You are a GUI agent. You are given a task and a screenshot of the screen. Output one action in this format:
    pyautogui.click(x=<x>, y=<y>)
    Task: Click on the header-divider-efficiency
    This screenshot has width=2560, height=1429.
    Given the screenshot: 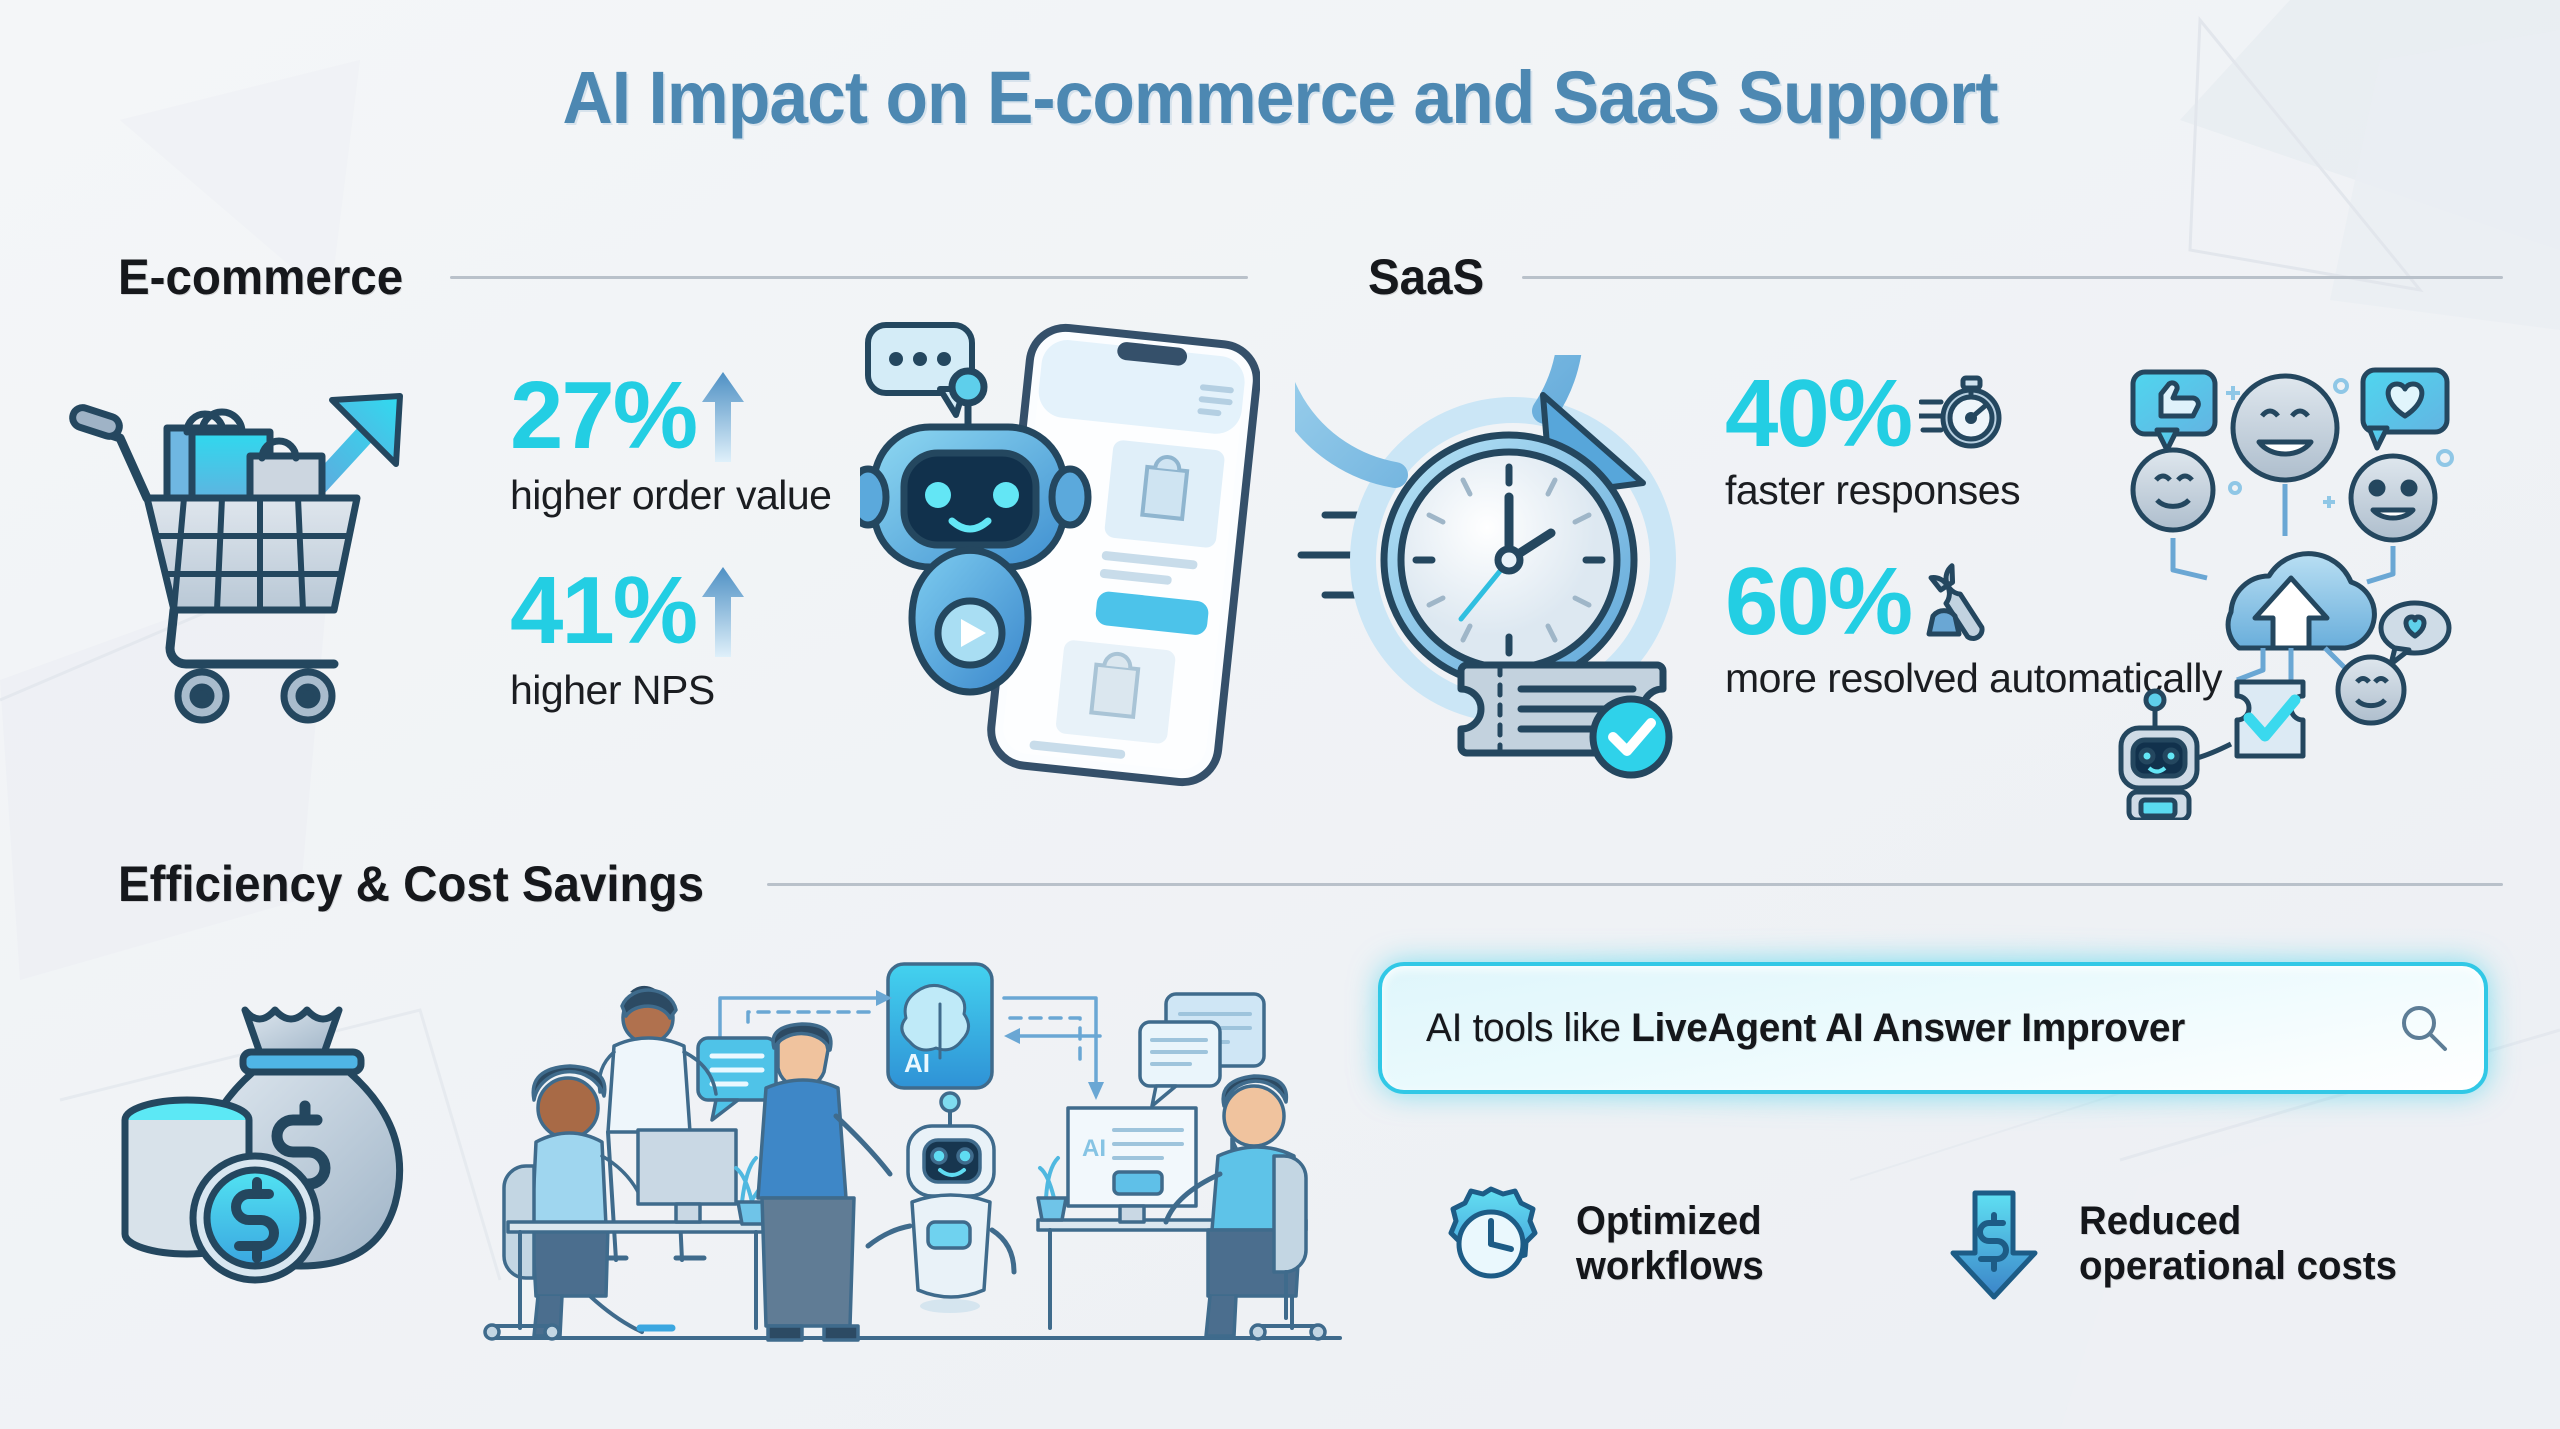 What is the action you would take?
    pyautogui.click(x=1634, y=884)
    